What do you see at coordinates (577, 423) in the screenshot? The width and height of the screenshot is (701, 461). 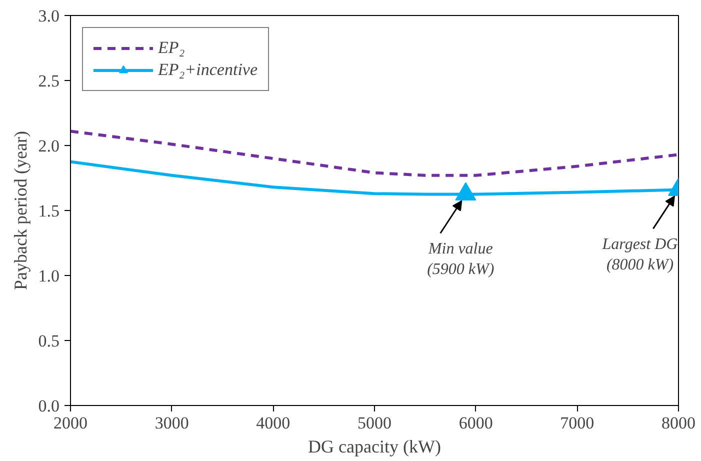 I see `x-tick-label: 7000` at bounding box center [577, 423].